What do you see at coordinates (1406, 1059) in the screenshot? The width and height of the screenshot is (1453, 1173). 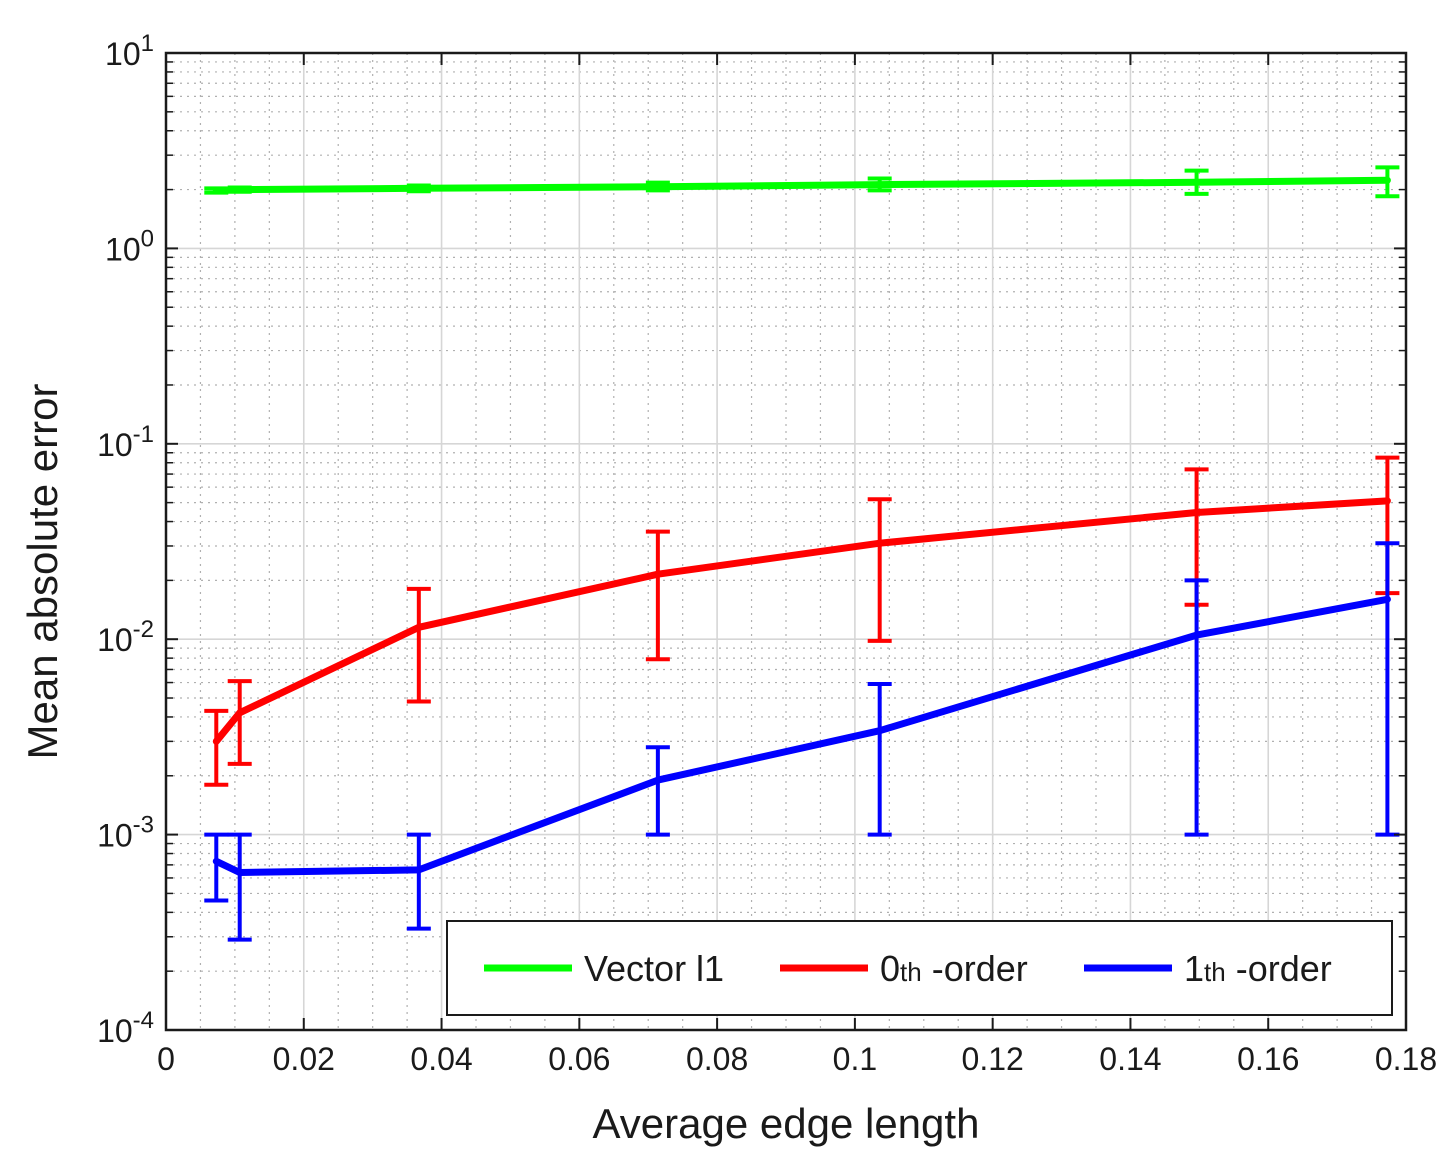 I see `x-tick-label: 0.18` at bounding box center [1406, 1059].